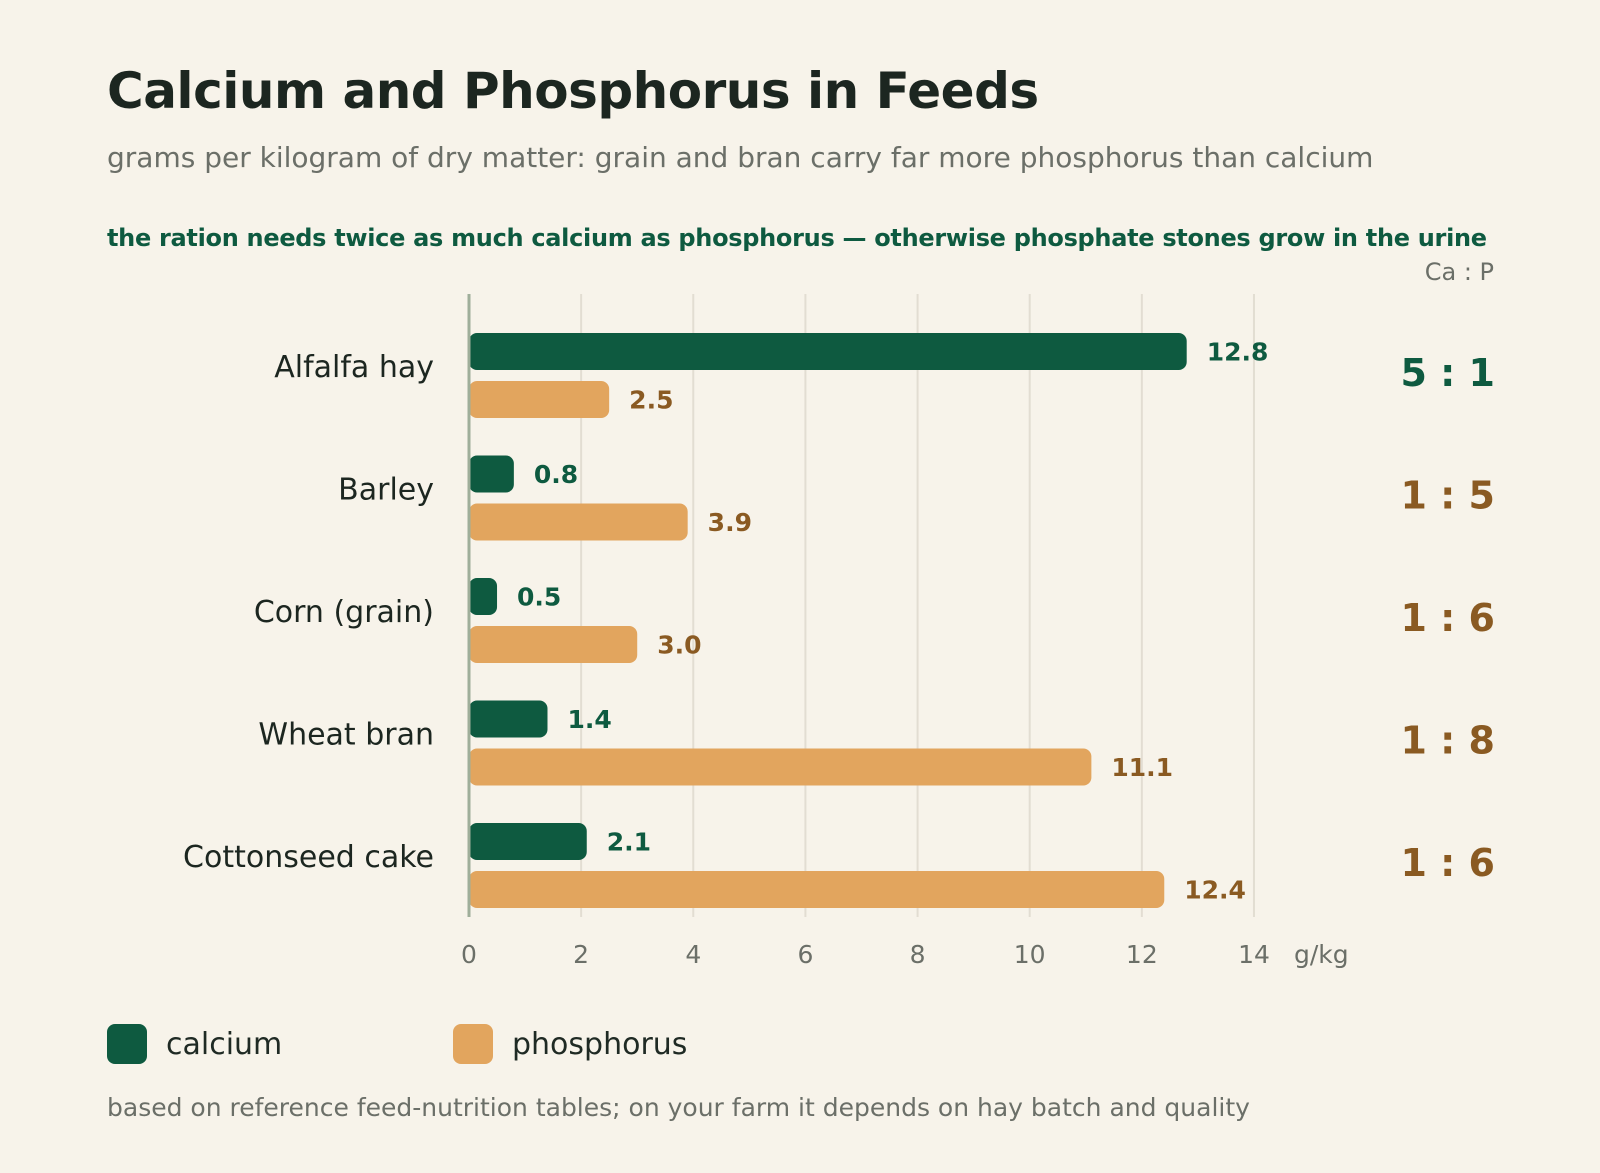  I want to click on value-label-calcium: 1.4, so click(589, 719).